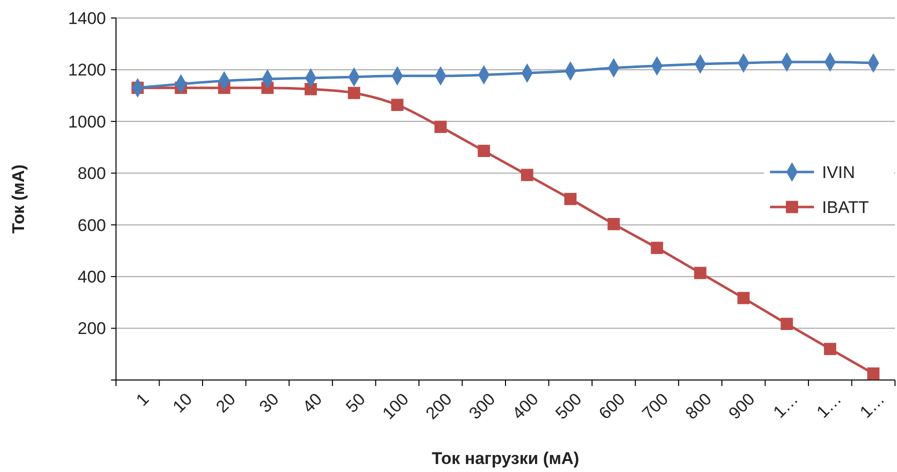  Describe the element at coordinates (92, 225) in the screenshot. I see `y-tick-label: 600` at that location.